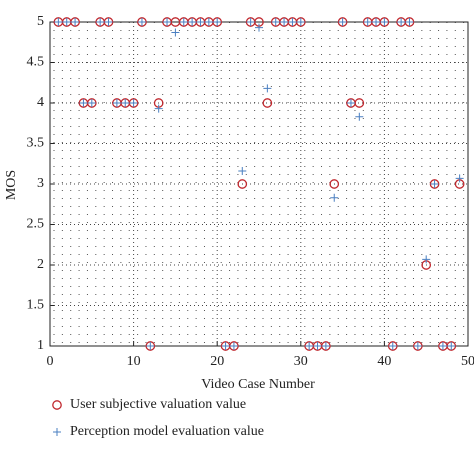 The image size is (474, 474). What do you see at coordinates (11, 185) in the screenshot?
I see `y-axis-label: MOS` at bounding box center [11, 185].